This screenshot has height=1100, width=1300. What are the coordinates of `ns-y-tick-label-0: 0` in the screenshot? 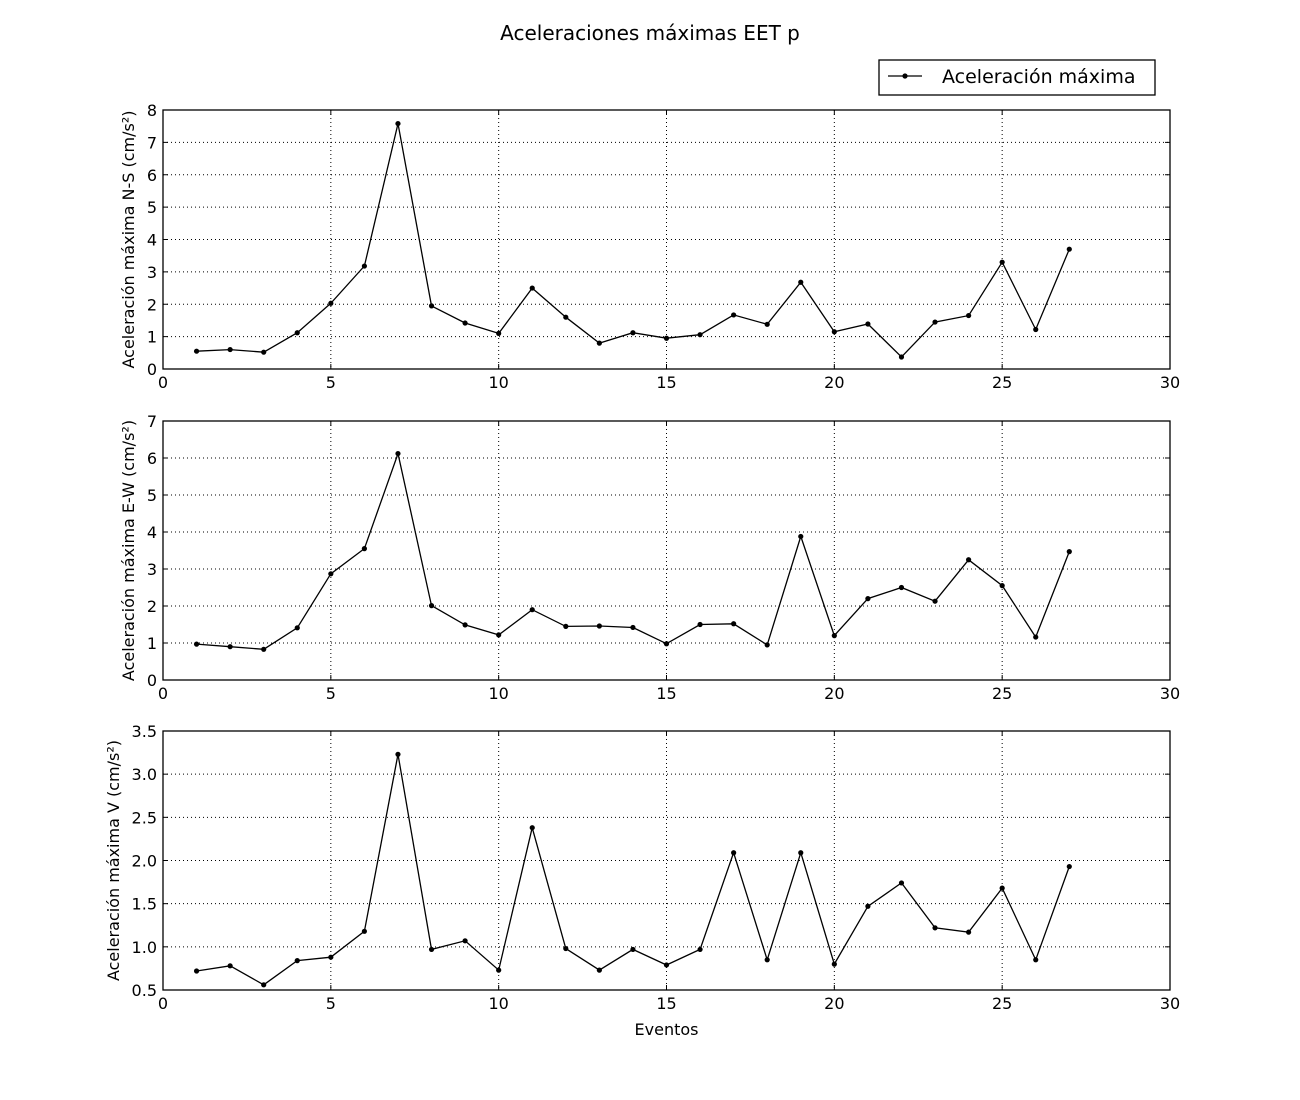 It's located at (152, 369).